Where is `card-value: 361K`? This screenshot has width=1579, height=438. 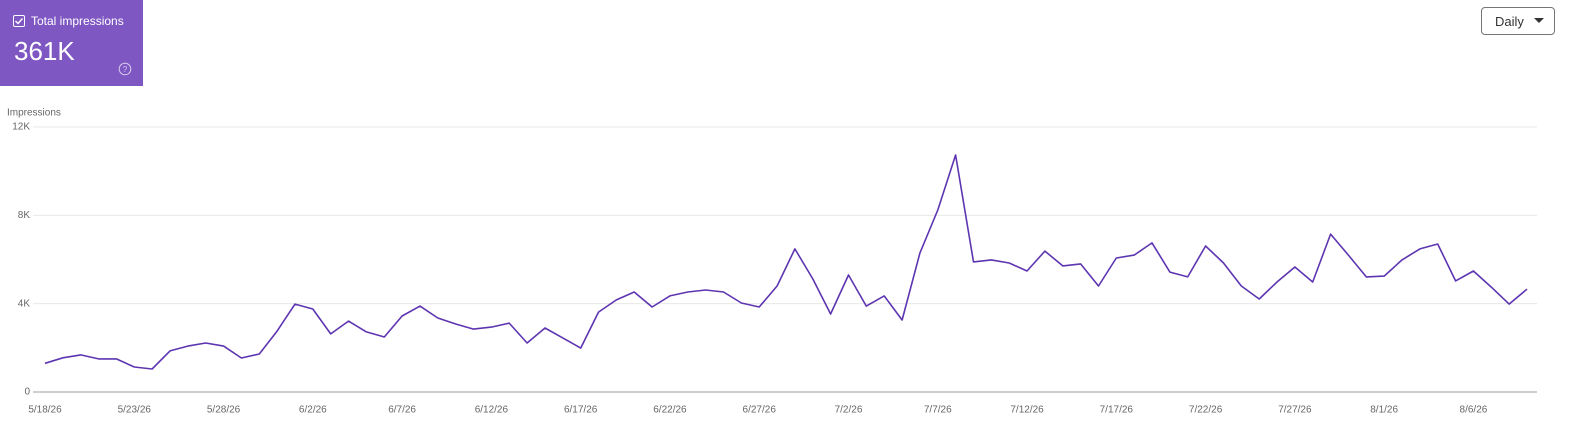
card-value: 361K is located at coordinates (44, 51).